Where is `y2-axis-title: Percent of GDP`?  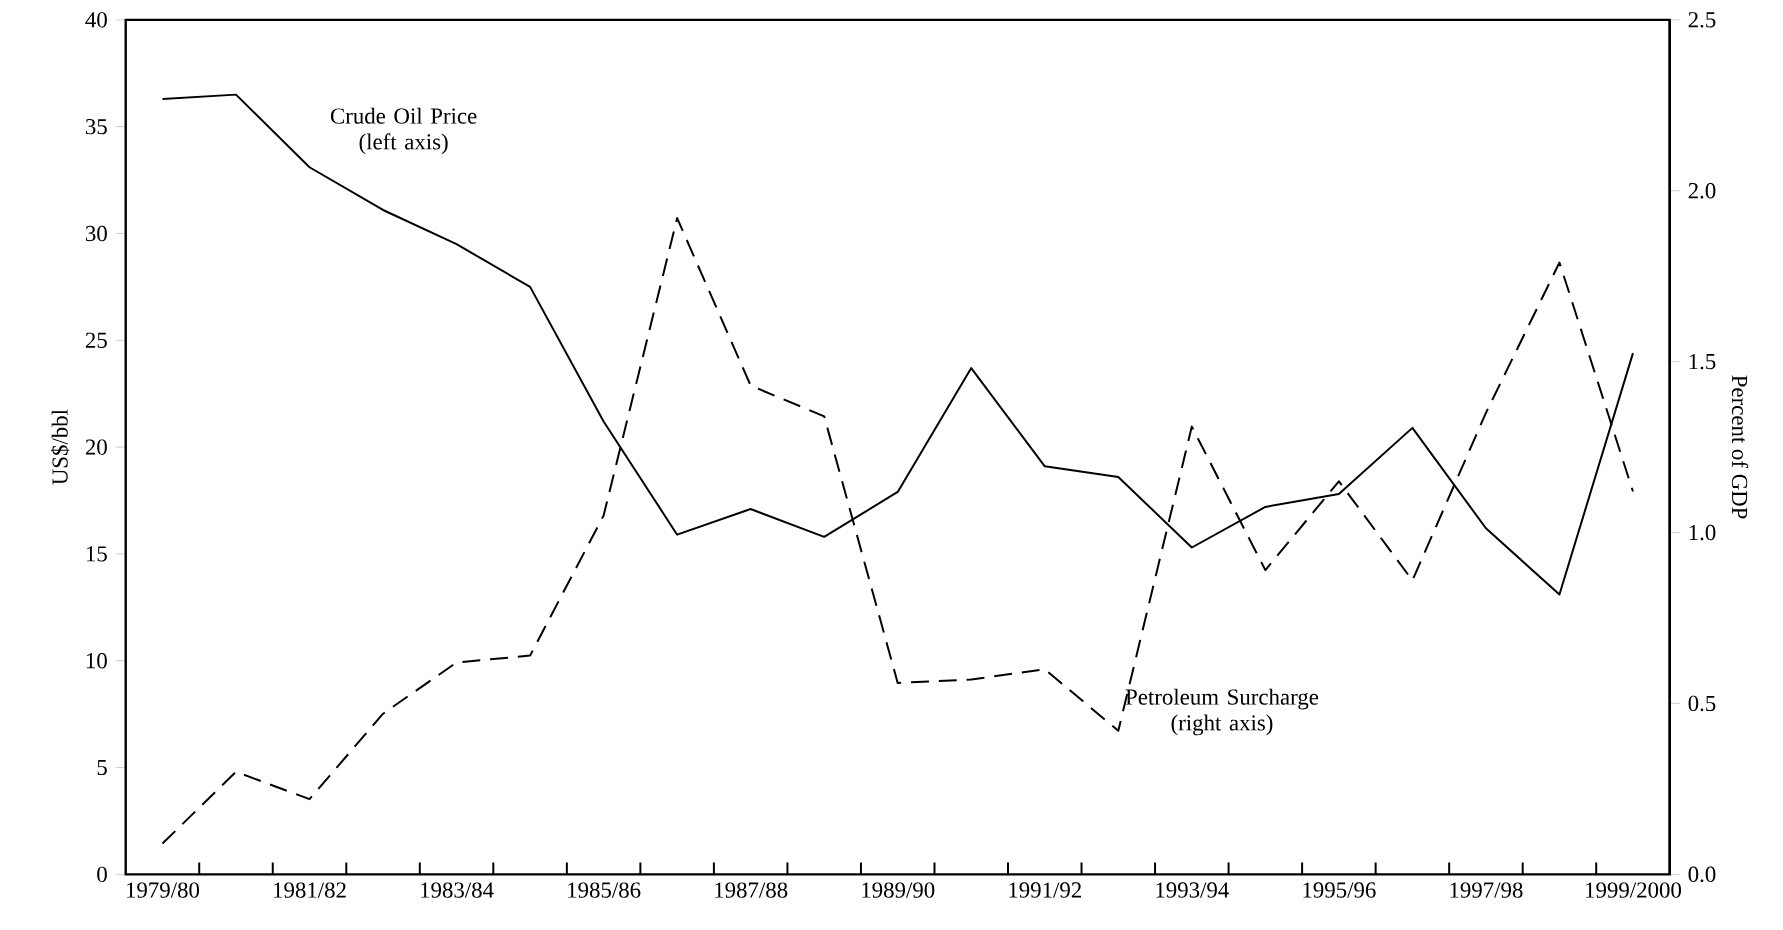
y2-axis-title: Percent of GDP is located at coordinates (1740, 447).